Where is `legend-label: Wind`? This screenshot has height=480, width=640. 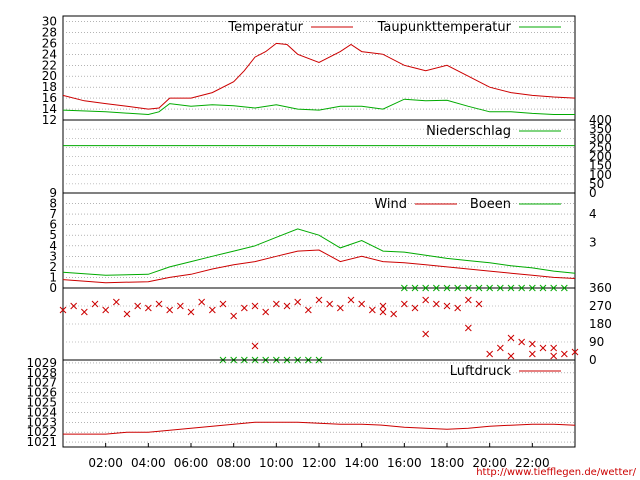
legend-label: Wind is located at coordinates (390, 204).